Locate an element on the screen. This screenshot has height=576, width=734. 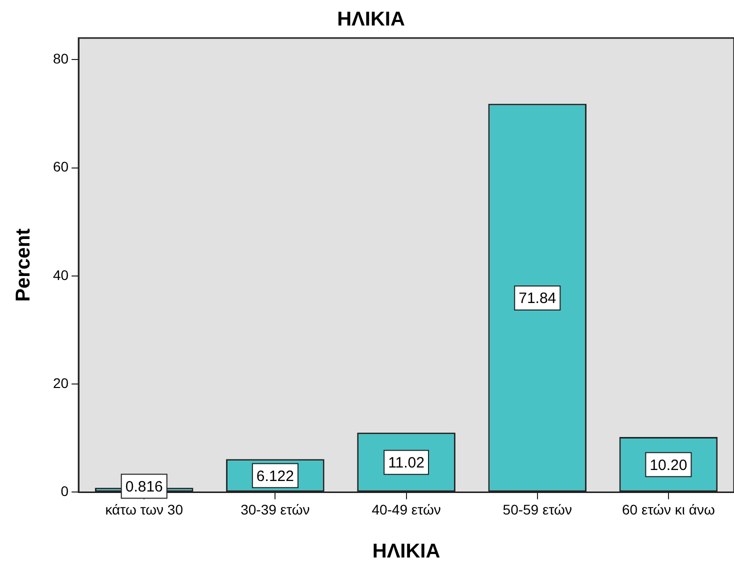
y-tick-label: 60 is located at coordinates (60, 166).